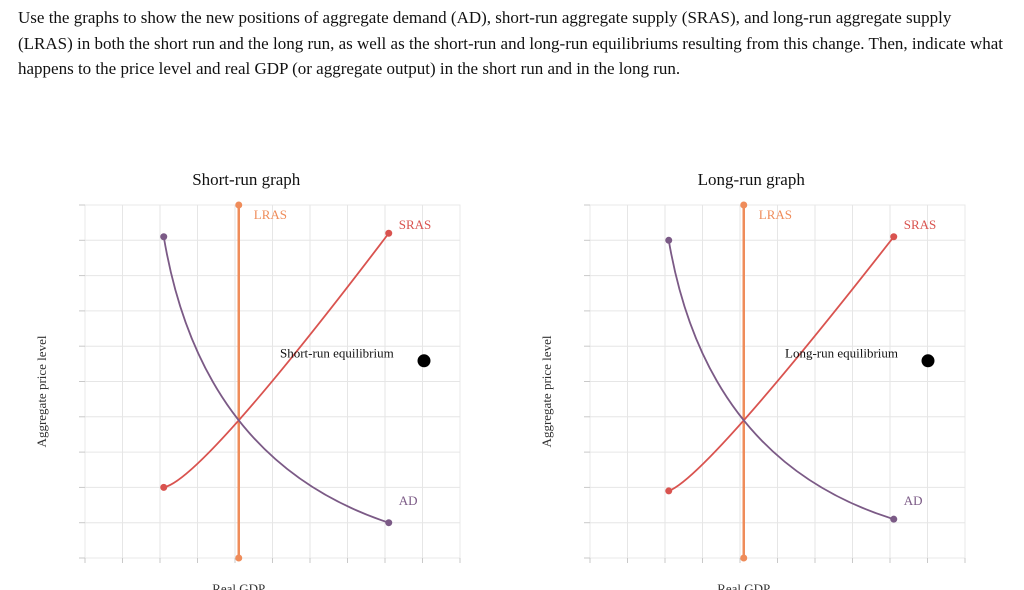  I want to click on short-run-x-axis-label: Real GDP, so click(238, 585).